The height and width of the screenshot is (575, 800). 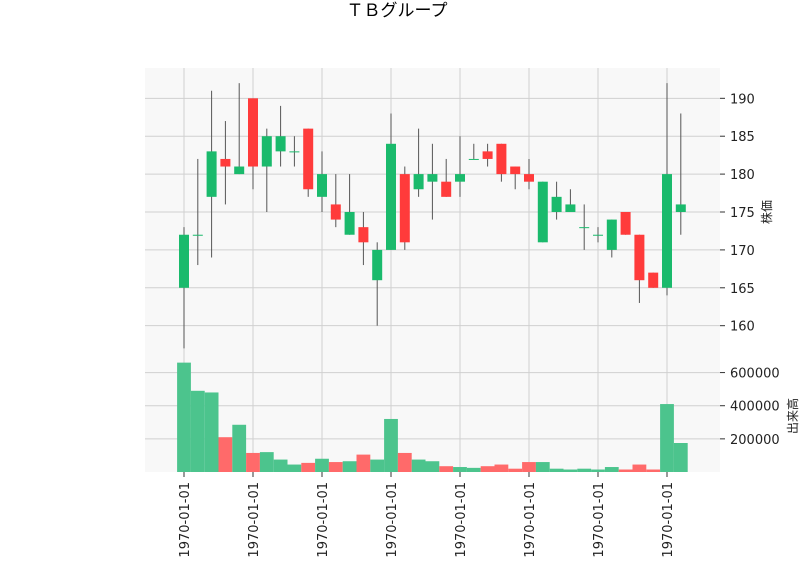 What do you see at coordinates (742, 213) in the screenshot?
I see `price-tick-label: 175` at bounding box center [742, 213].